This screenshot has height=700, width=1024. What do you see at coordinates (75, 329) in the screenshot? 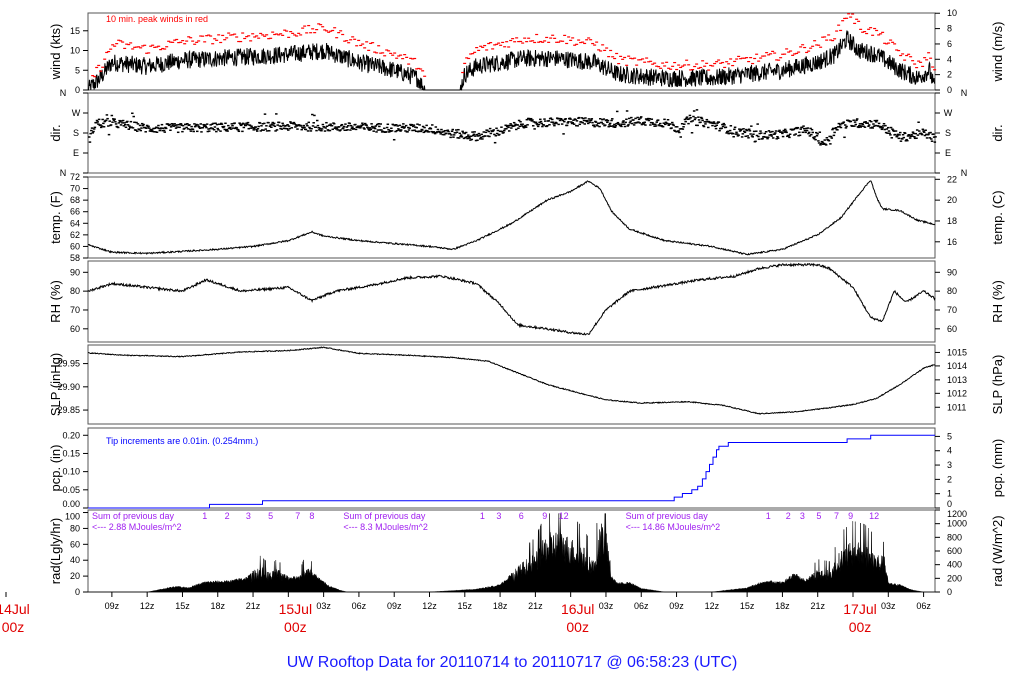
I see `rh-left-tick-label: 60` at bounding box center [75, 329].